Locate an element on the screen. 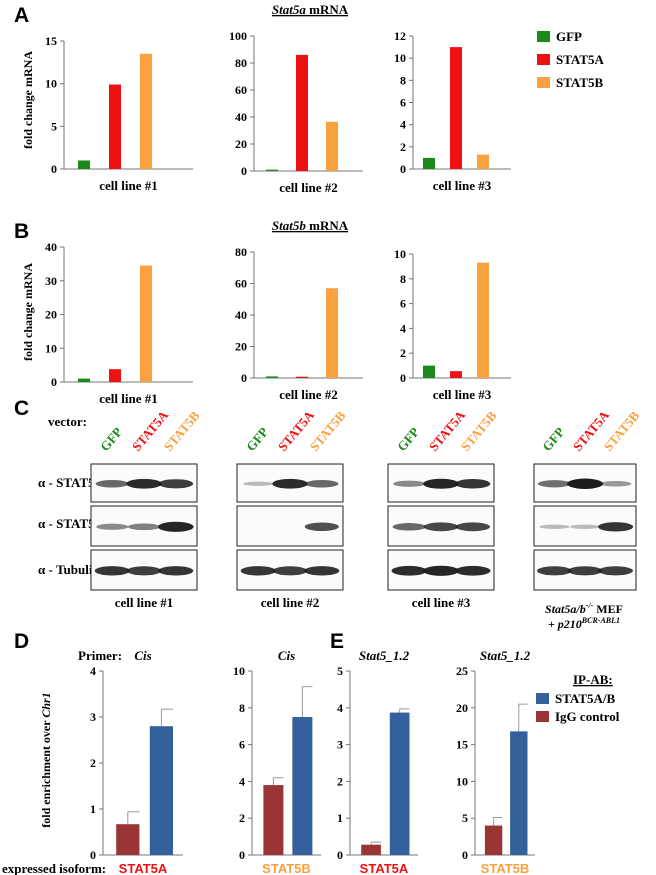  legend-gfp-label: GFP is located at coordinates (569, 36).